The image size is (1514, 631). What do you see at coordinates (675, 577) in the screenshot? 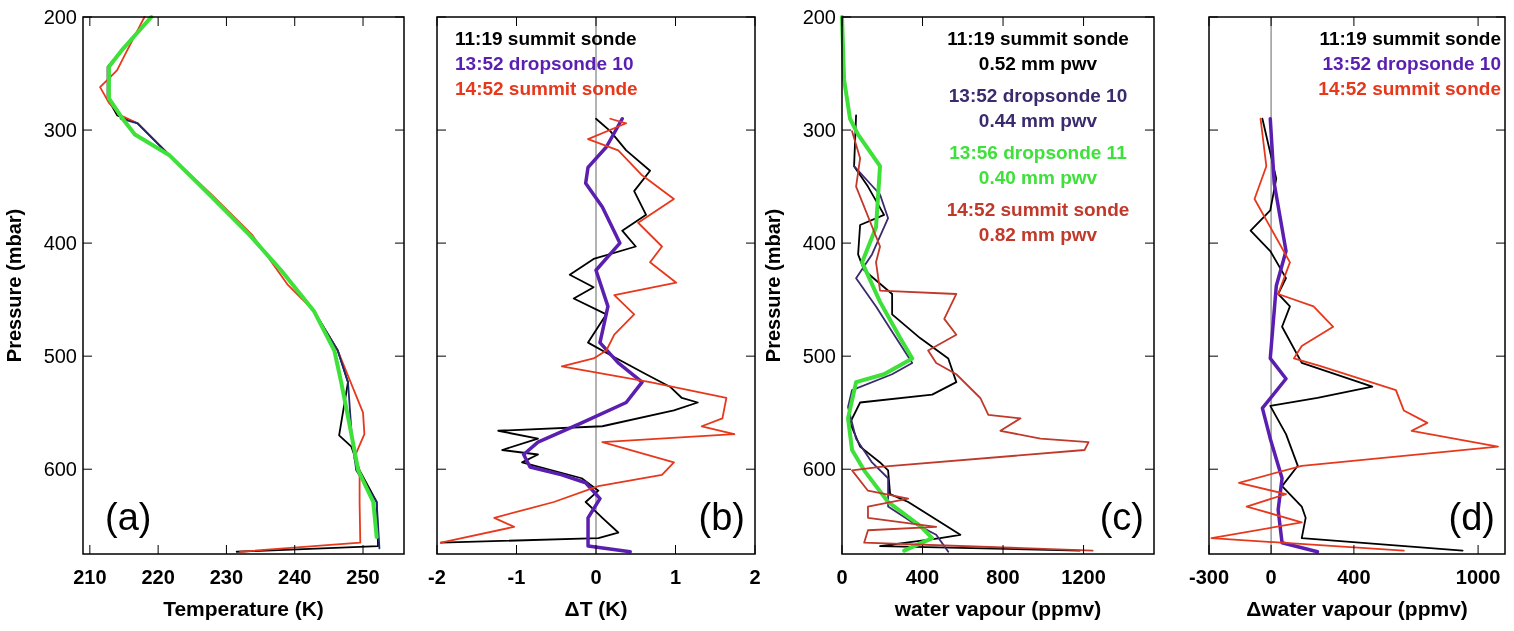
I see `x-tick-label: 1` at bounding box center [675, 577].